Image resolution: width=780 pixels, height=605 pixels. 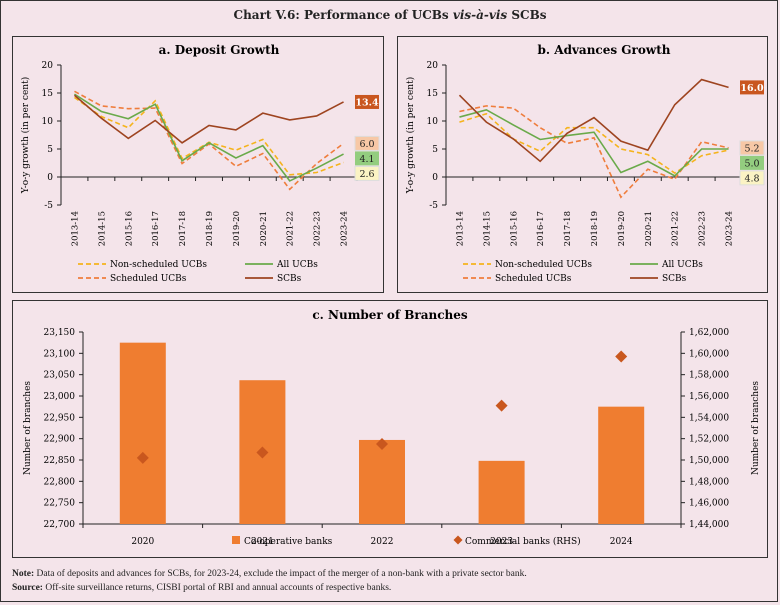 I want to click on end-label-scheduled: 5.2, so click(x=751, y=148).